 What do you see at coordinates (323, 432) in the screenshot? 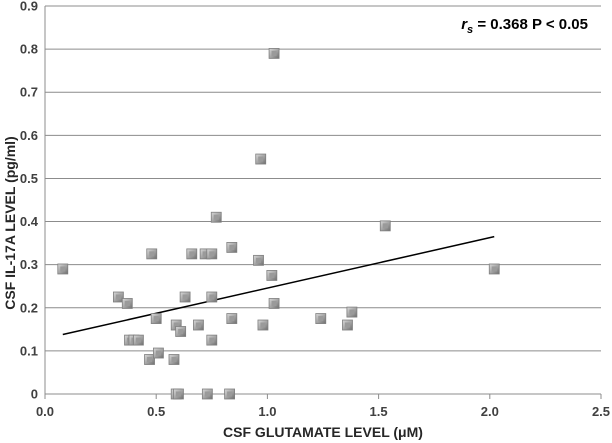
I see `x-axis-title: CSF GLUTAMATE LEVEL (μM)` at bounding box center [323, 432].